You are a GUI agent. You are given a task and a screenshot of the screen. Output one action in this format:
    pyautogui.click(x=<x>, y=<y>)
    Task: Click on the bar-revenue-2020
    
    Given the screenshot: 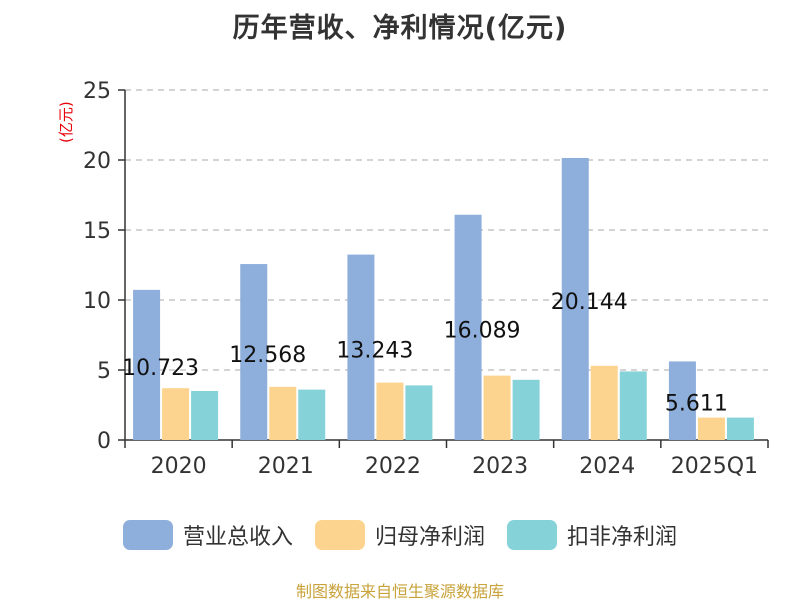 What is the action you would take?
    pyautogui.click(x=147, y=364)
    